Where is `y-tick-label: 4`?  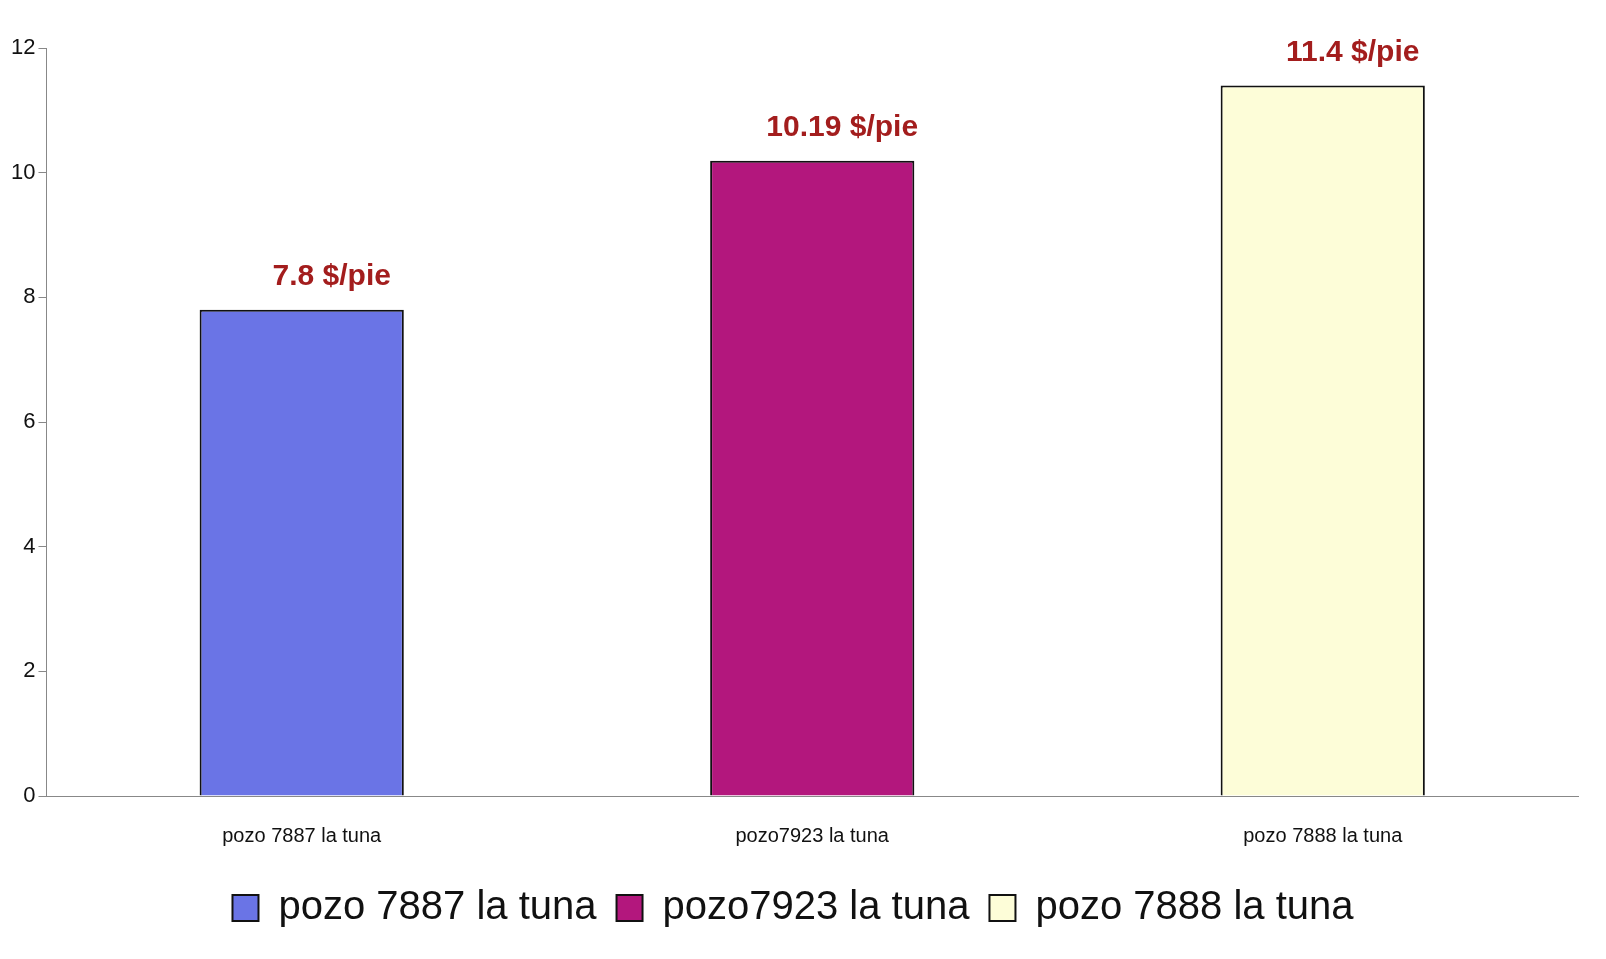 y-tick-label: 4 is located at coordinates (29, 545).